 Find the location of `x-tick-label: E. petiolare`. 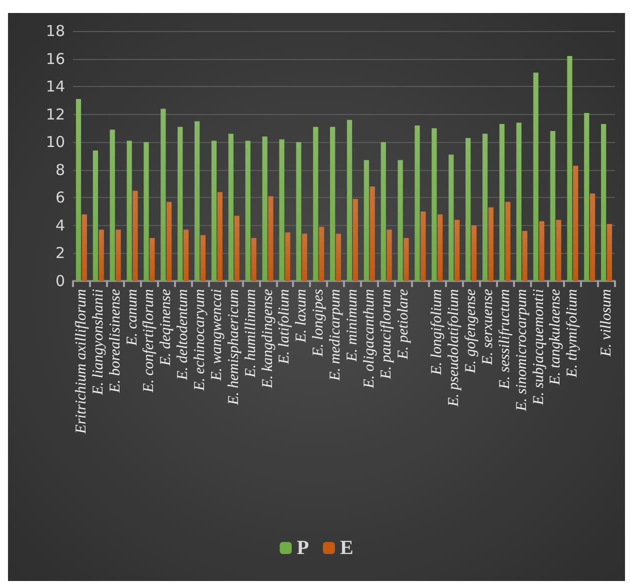

x-tick-label: E. petiolare is located at coordinates (403, 324).